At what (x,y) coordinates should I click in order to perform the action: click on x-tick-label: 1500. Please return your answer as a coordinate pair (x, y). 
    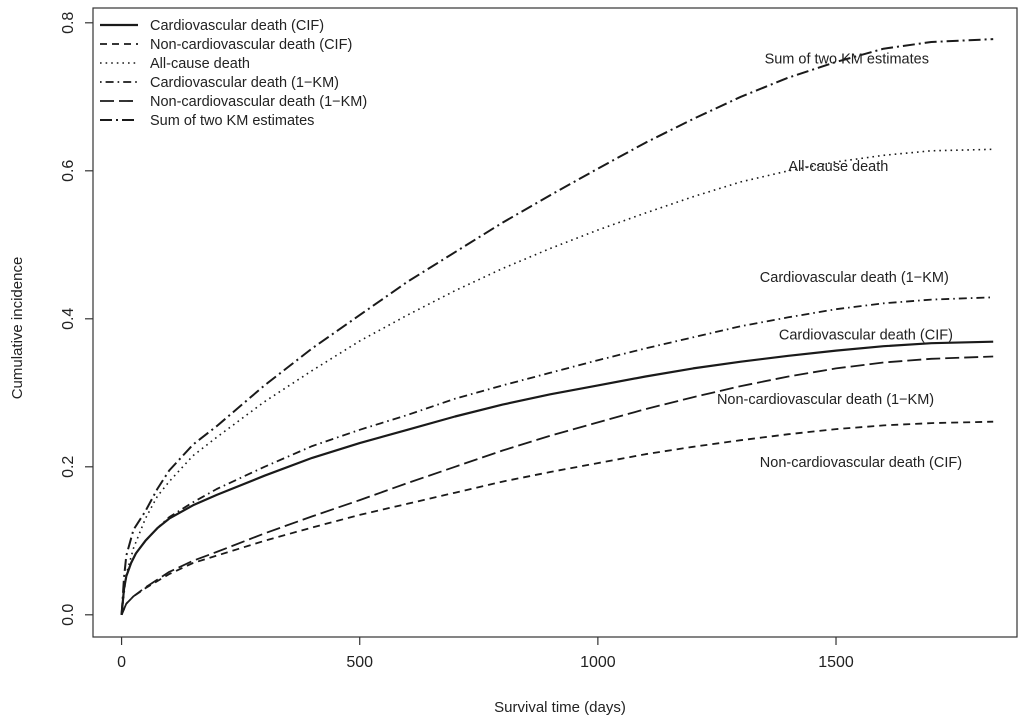
    Looking at the image, I should click on (836, 662).